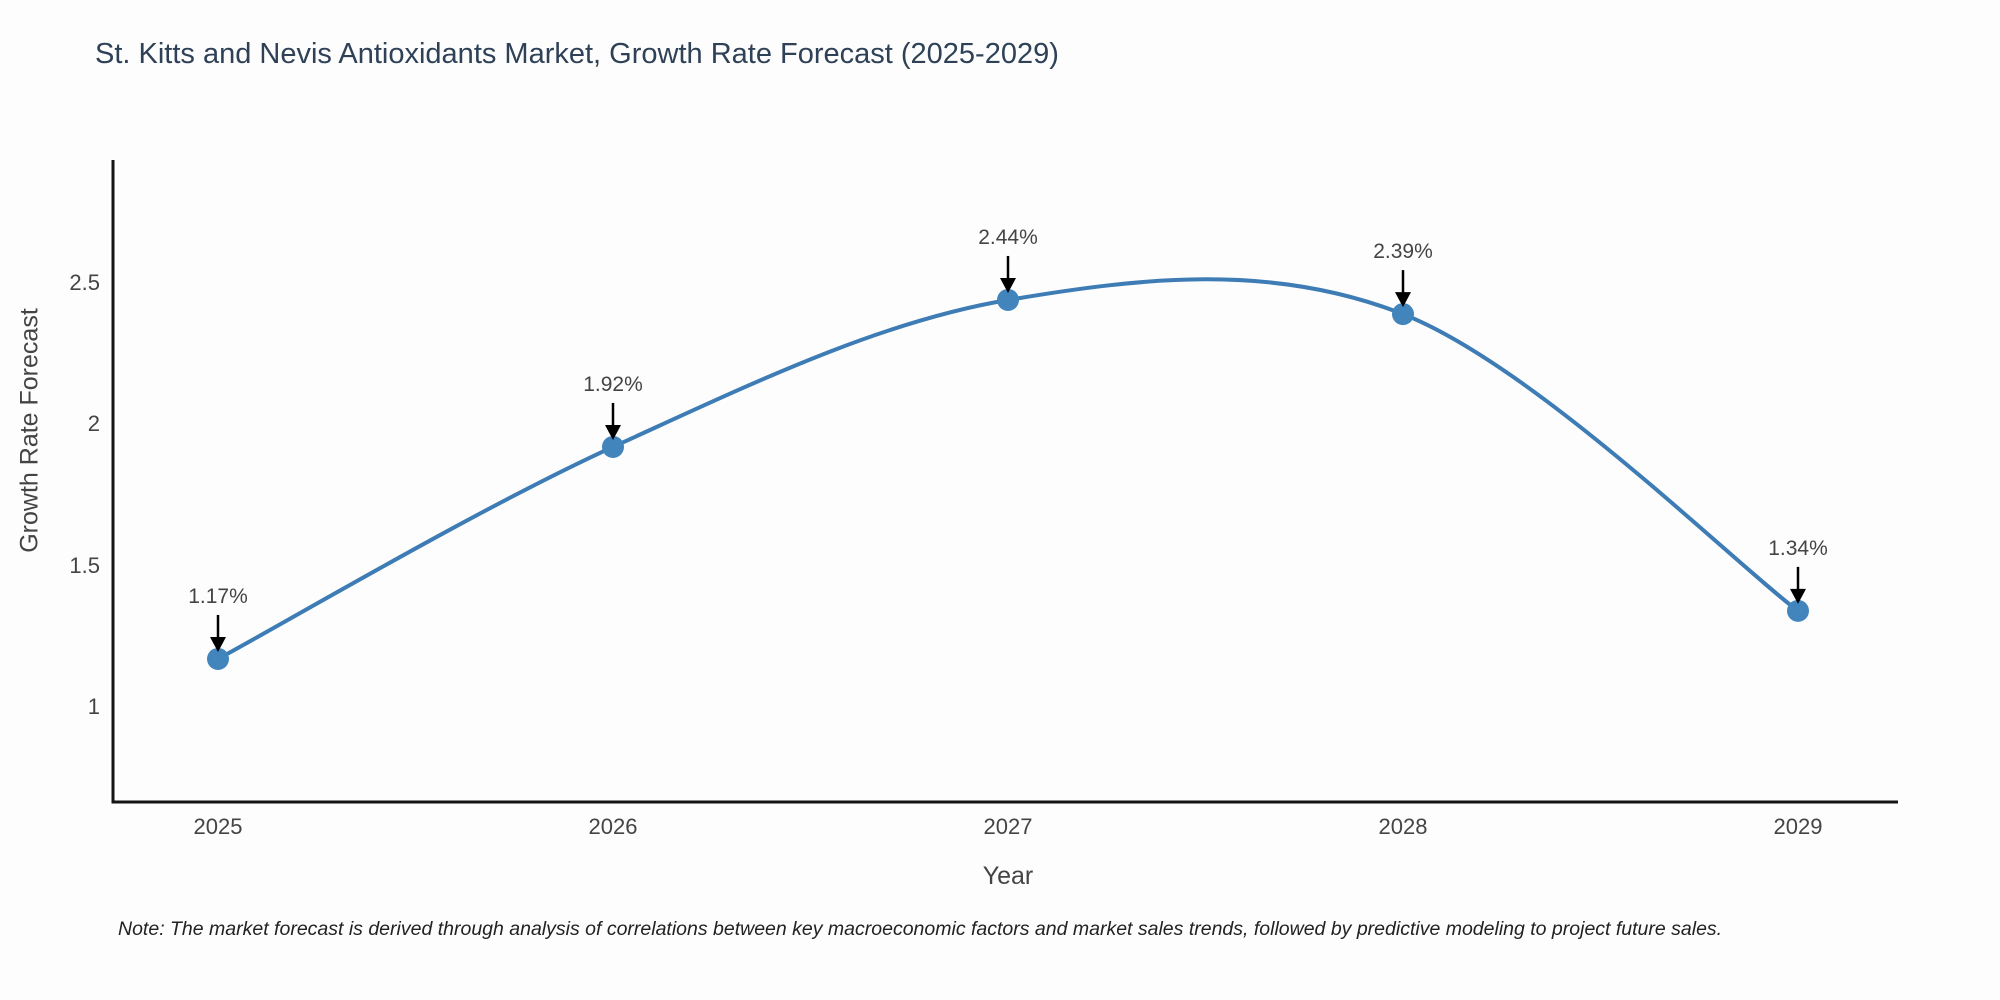  Describe the element at coordinates (1008, 876) in the screenshot. I see `x-axis-title: Year` at that location.